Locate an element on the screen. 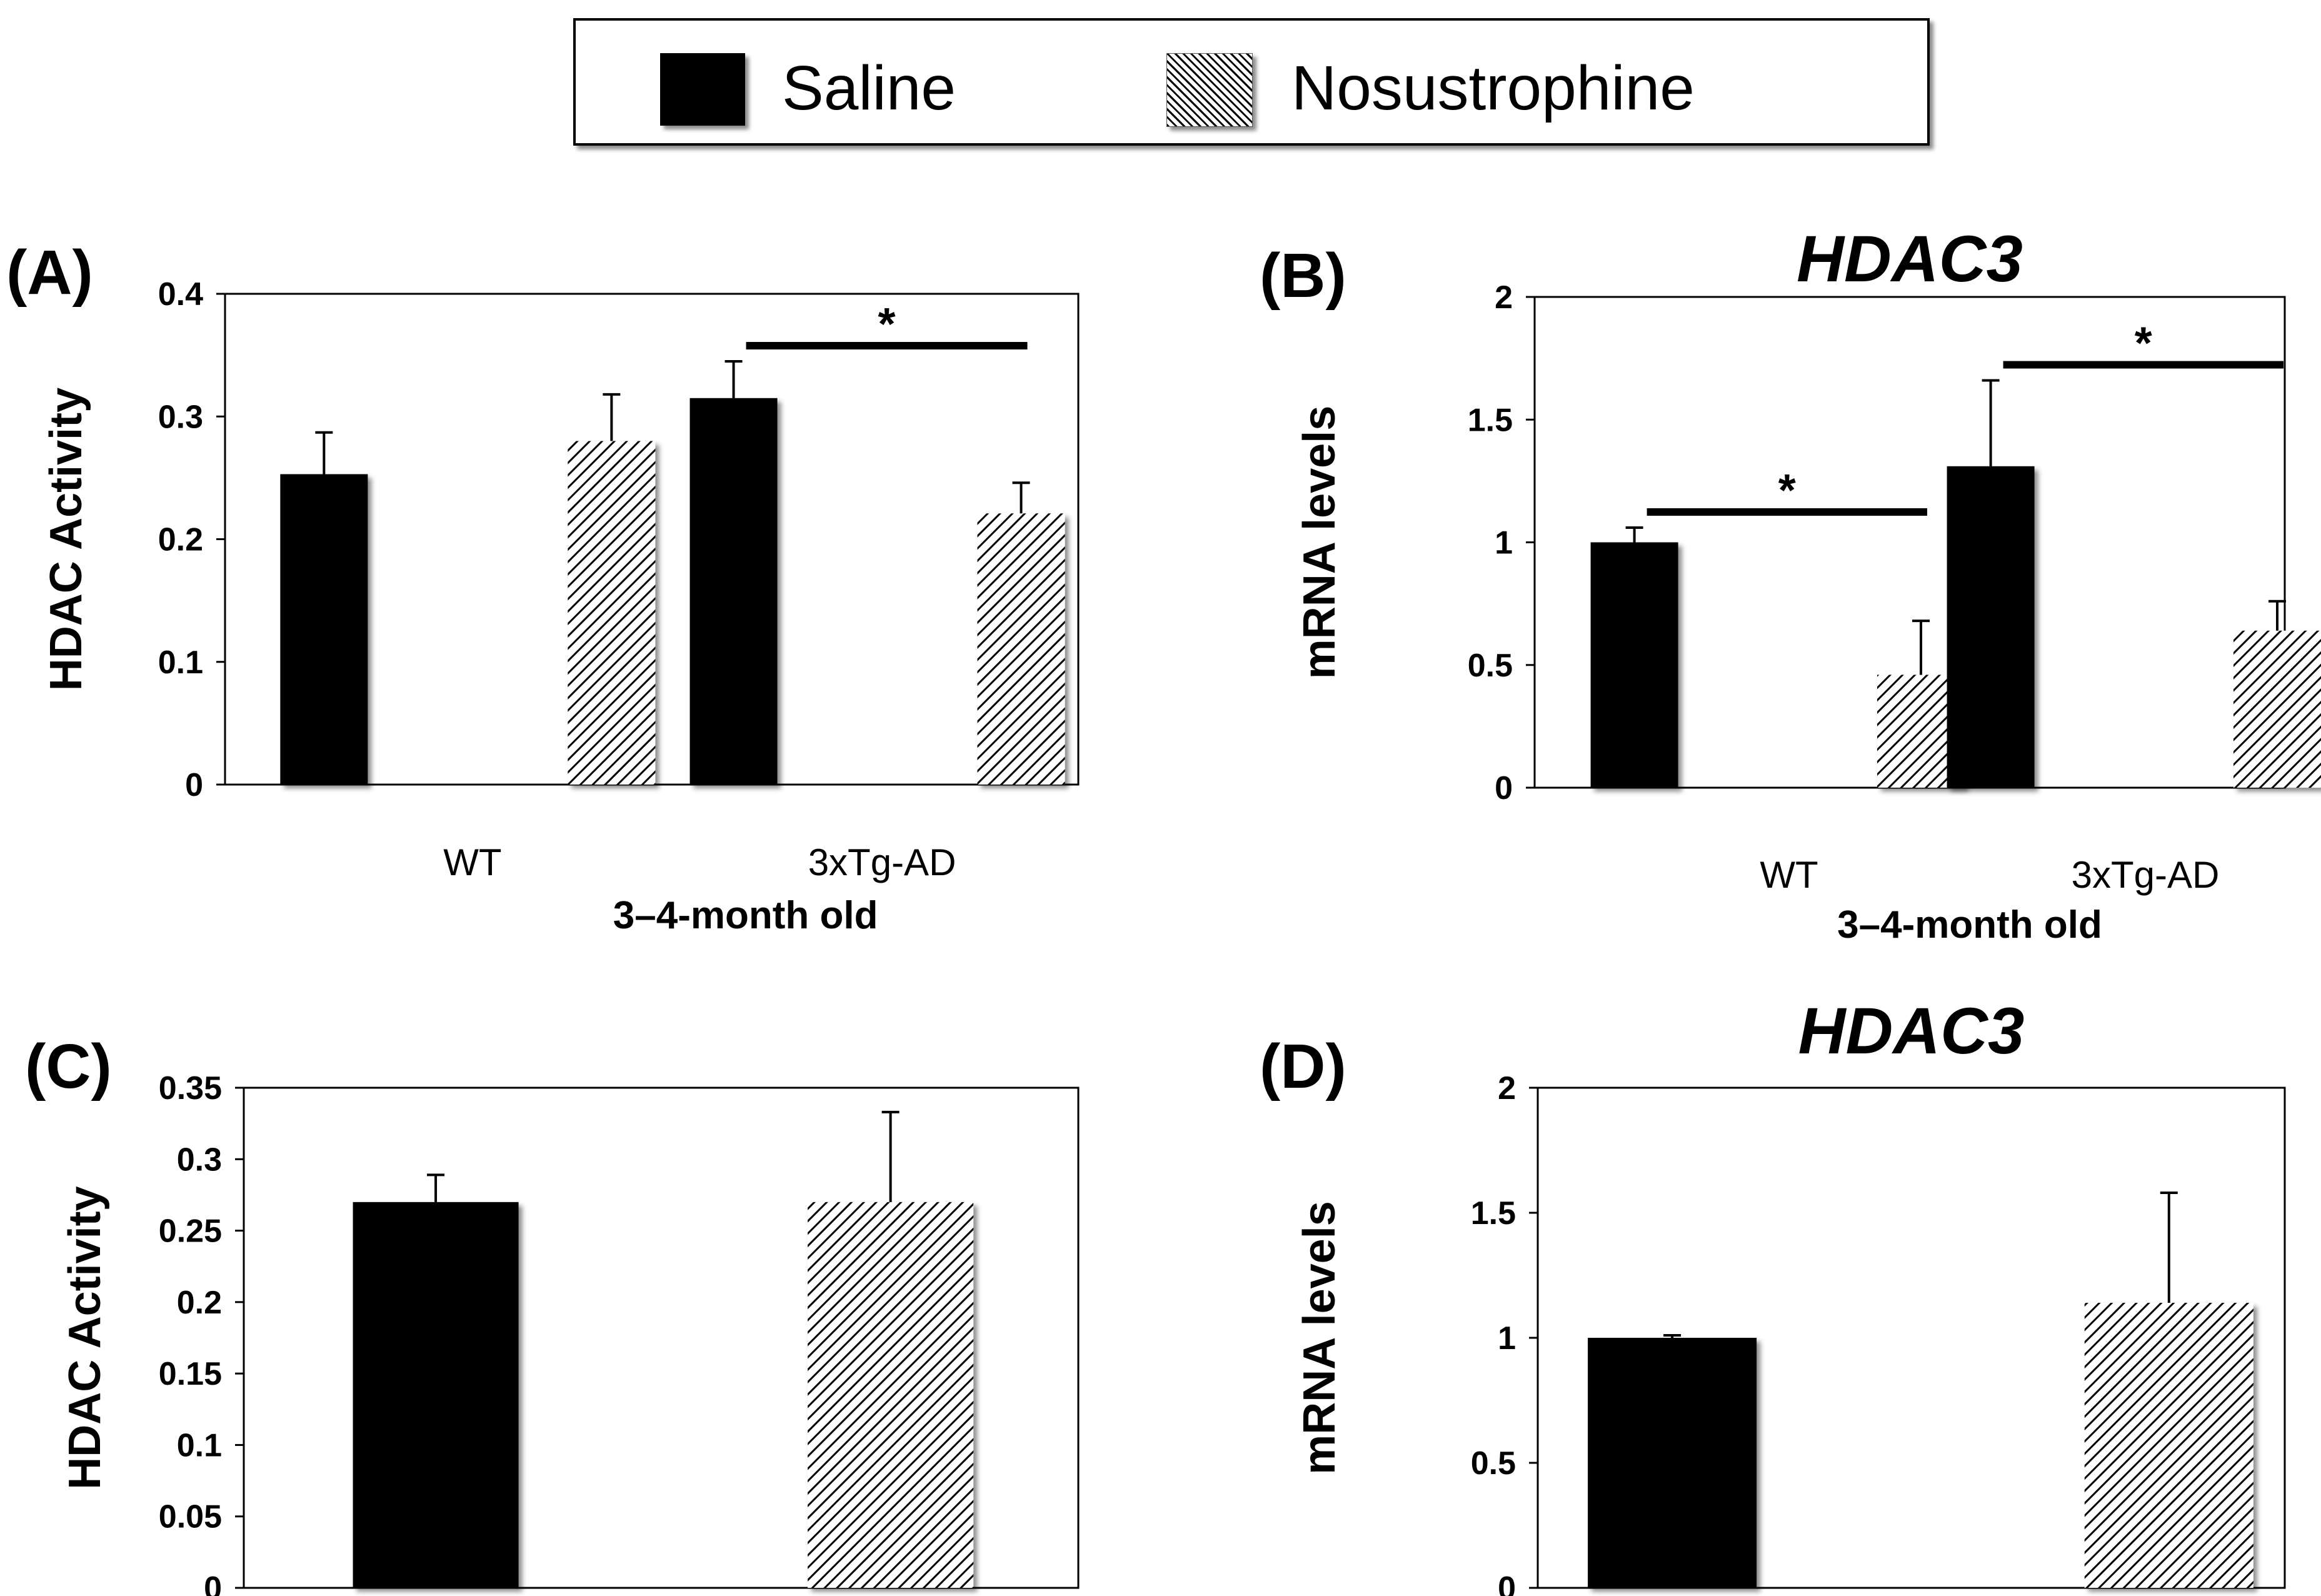  legend-swatch-saline is located at coordinates (702, 89).